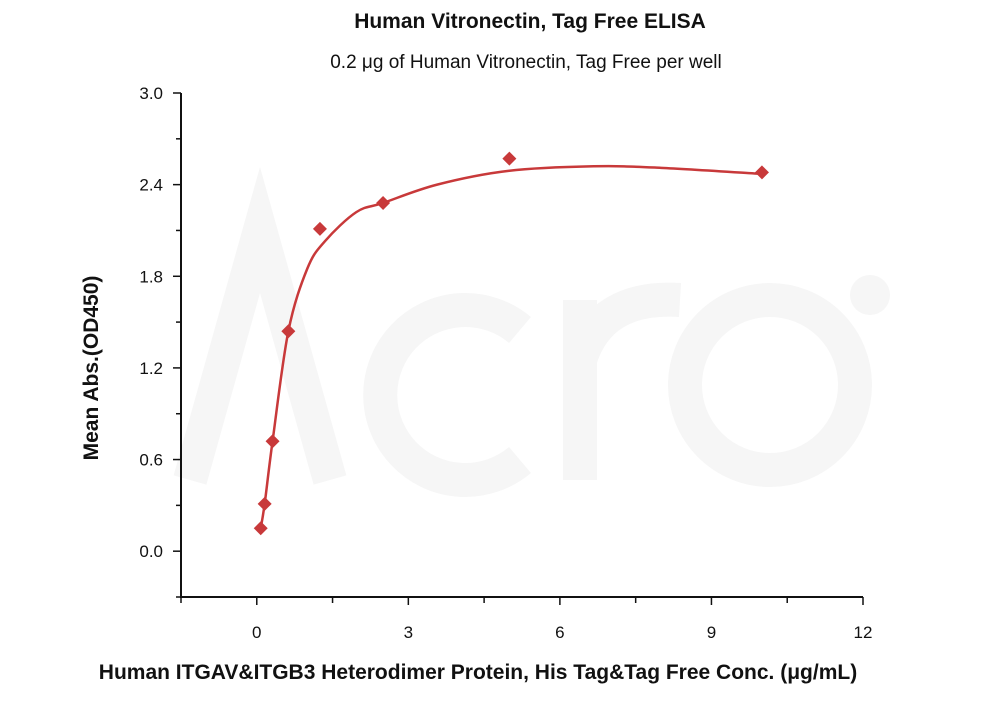 Image resolution: width=1000 pixels, height=702 pixels. What do you see at coordinates (151, 93) in the screenshot?
I see `y-tick-label: 3.0` at bounding box center [151, 93].